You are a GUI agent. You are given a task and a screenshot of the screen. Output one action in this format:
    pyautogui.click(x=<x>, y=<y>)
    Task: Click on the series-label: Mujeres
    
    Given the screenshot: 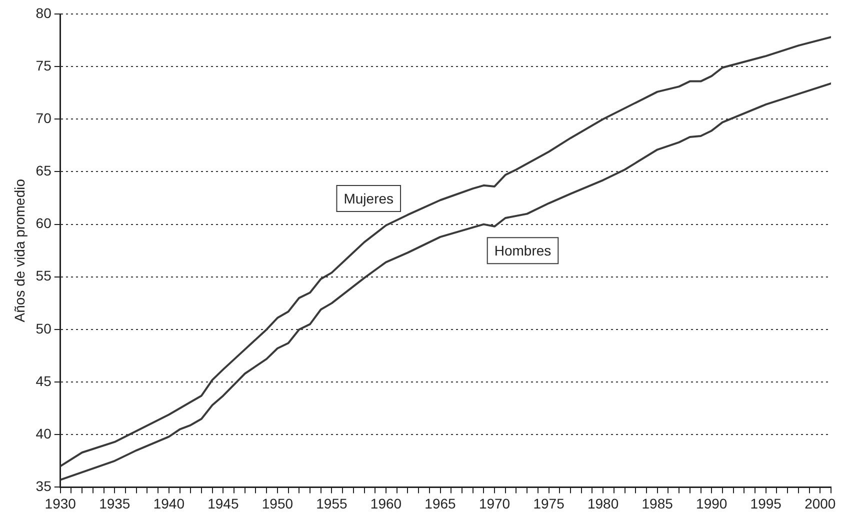 What is the action you would take?
    pyautogui.click(x=369, y=198)
    